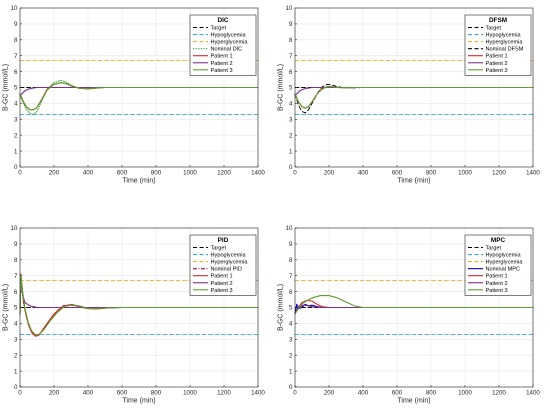 The image size is (550, 412). I want to click on legend-title: DIC, so click(222, 20).